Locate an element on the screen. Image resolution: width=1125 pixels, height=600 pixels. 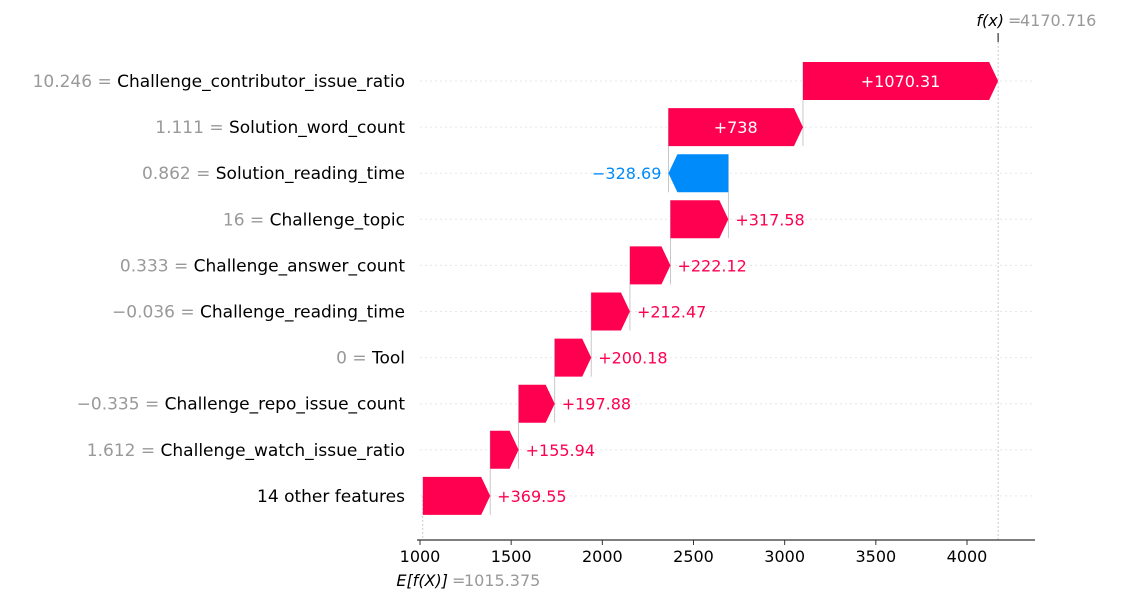
feature-name: Challenge_contributor_issue_ratio is located at coordinates (261, 82).